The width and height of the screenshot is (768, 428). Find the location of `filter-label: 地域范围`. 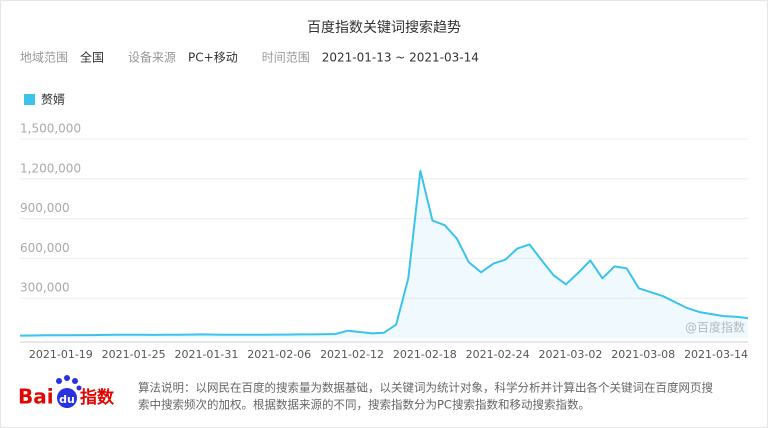

filter-label: 地域范围 is located at coordinates (44, 58).